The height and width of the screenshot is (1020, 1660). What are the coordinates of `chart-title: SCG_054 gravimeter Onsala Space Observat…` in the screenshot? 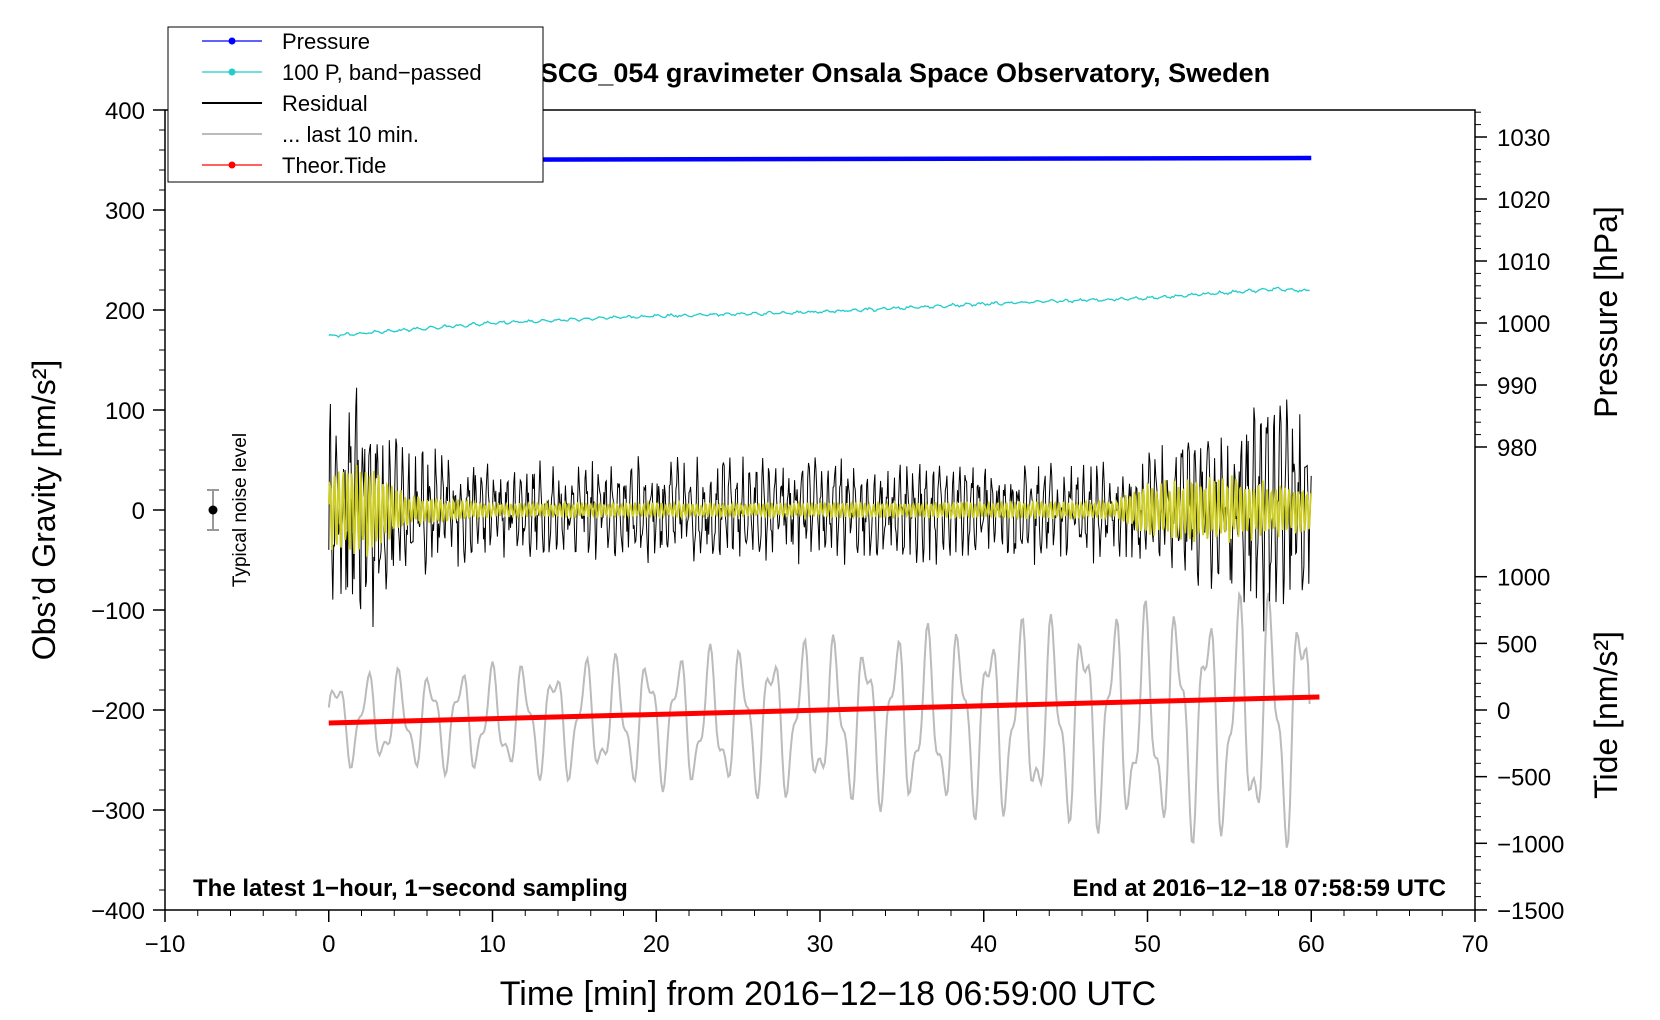 It's located at (905, 73).